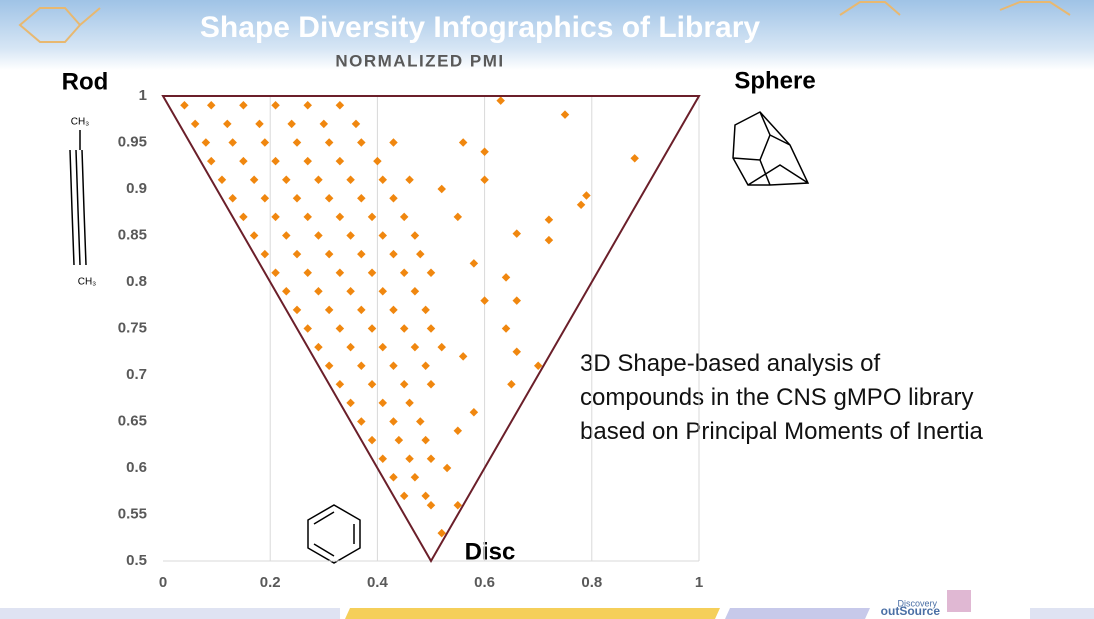 This screenshot has width=1094, height=619. I want to click on x-tick-label: 0.6, so click(484, 582).